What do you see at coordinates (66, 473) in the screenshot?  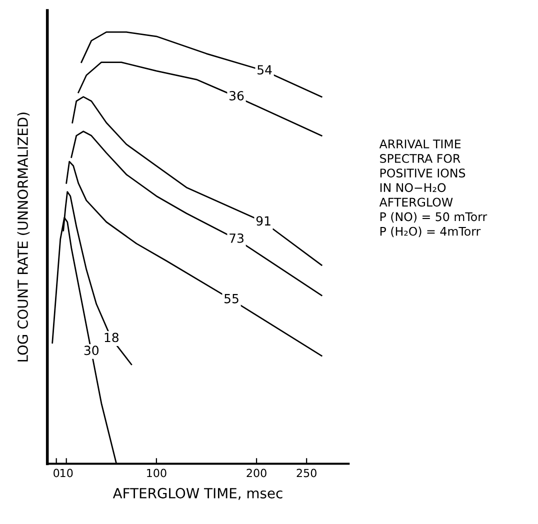 I see `x-tick-label: 10` at bounding box center [66, 473].